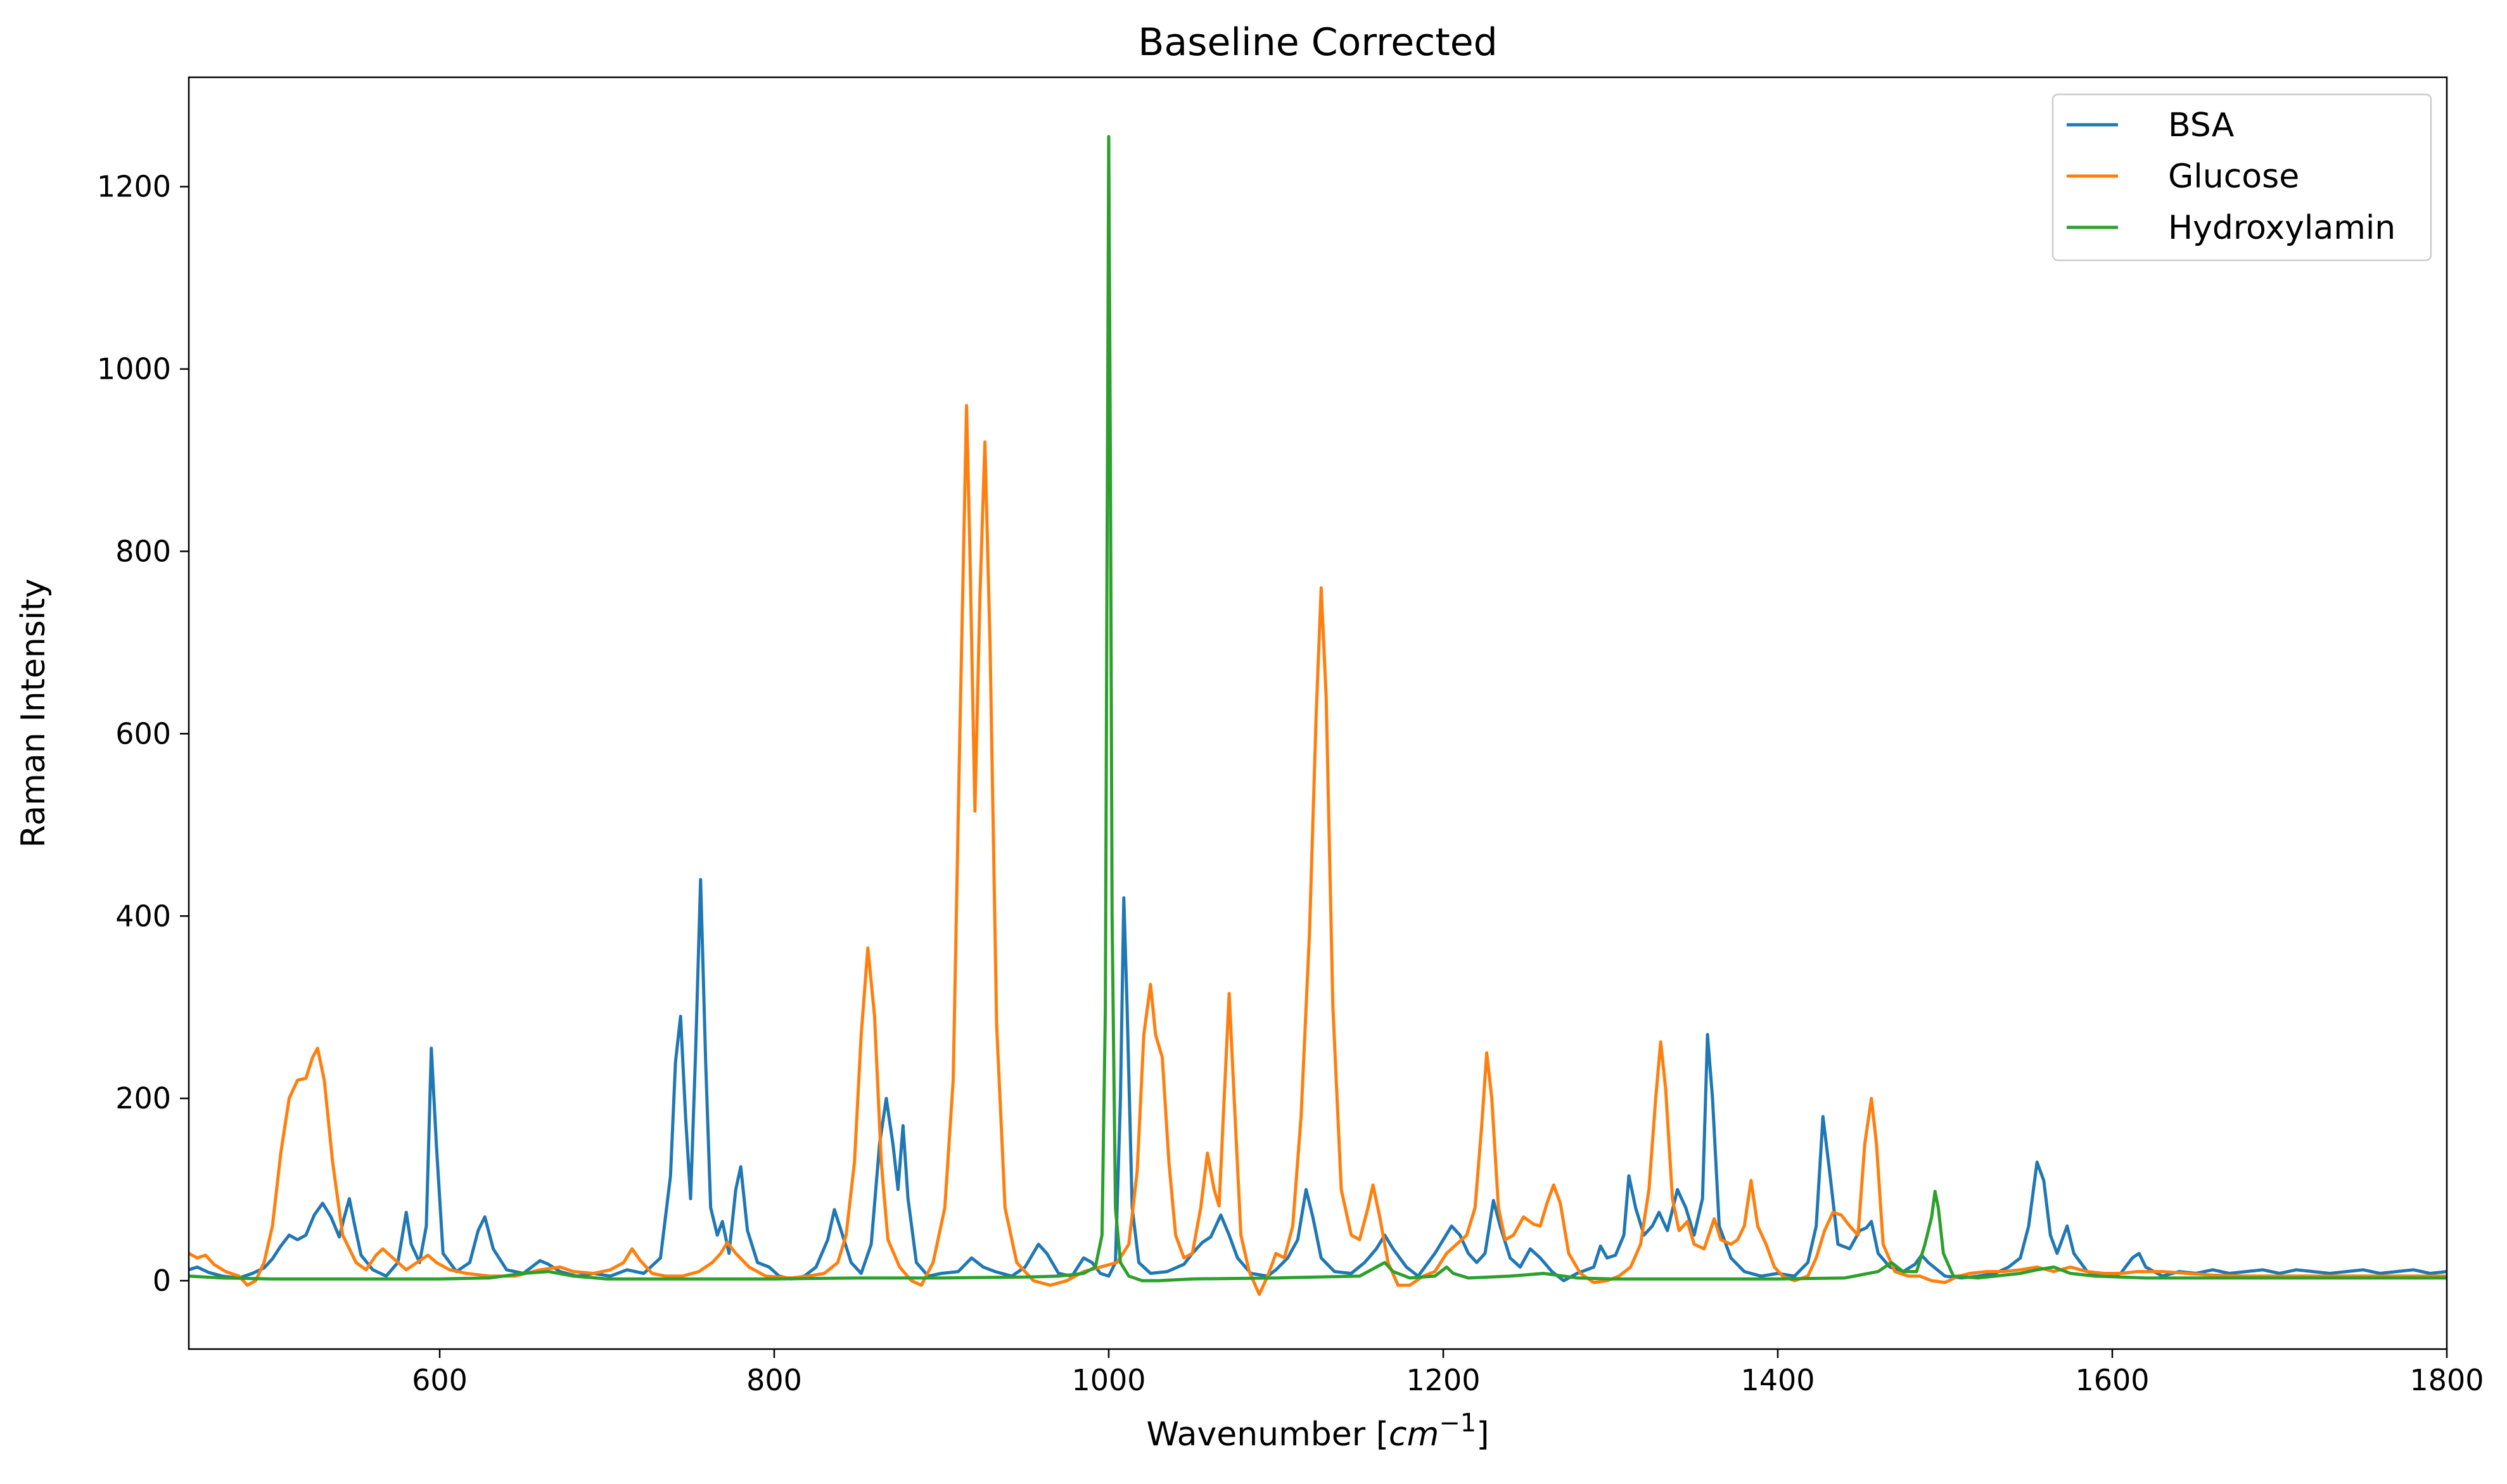 This screenshot has width=2507, height=1484. Describe the element at coordinates (34, 712) in the screenshot. I see `y-axis-label: Raman Intensity` at that location.